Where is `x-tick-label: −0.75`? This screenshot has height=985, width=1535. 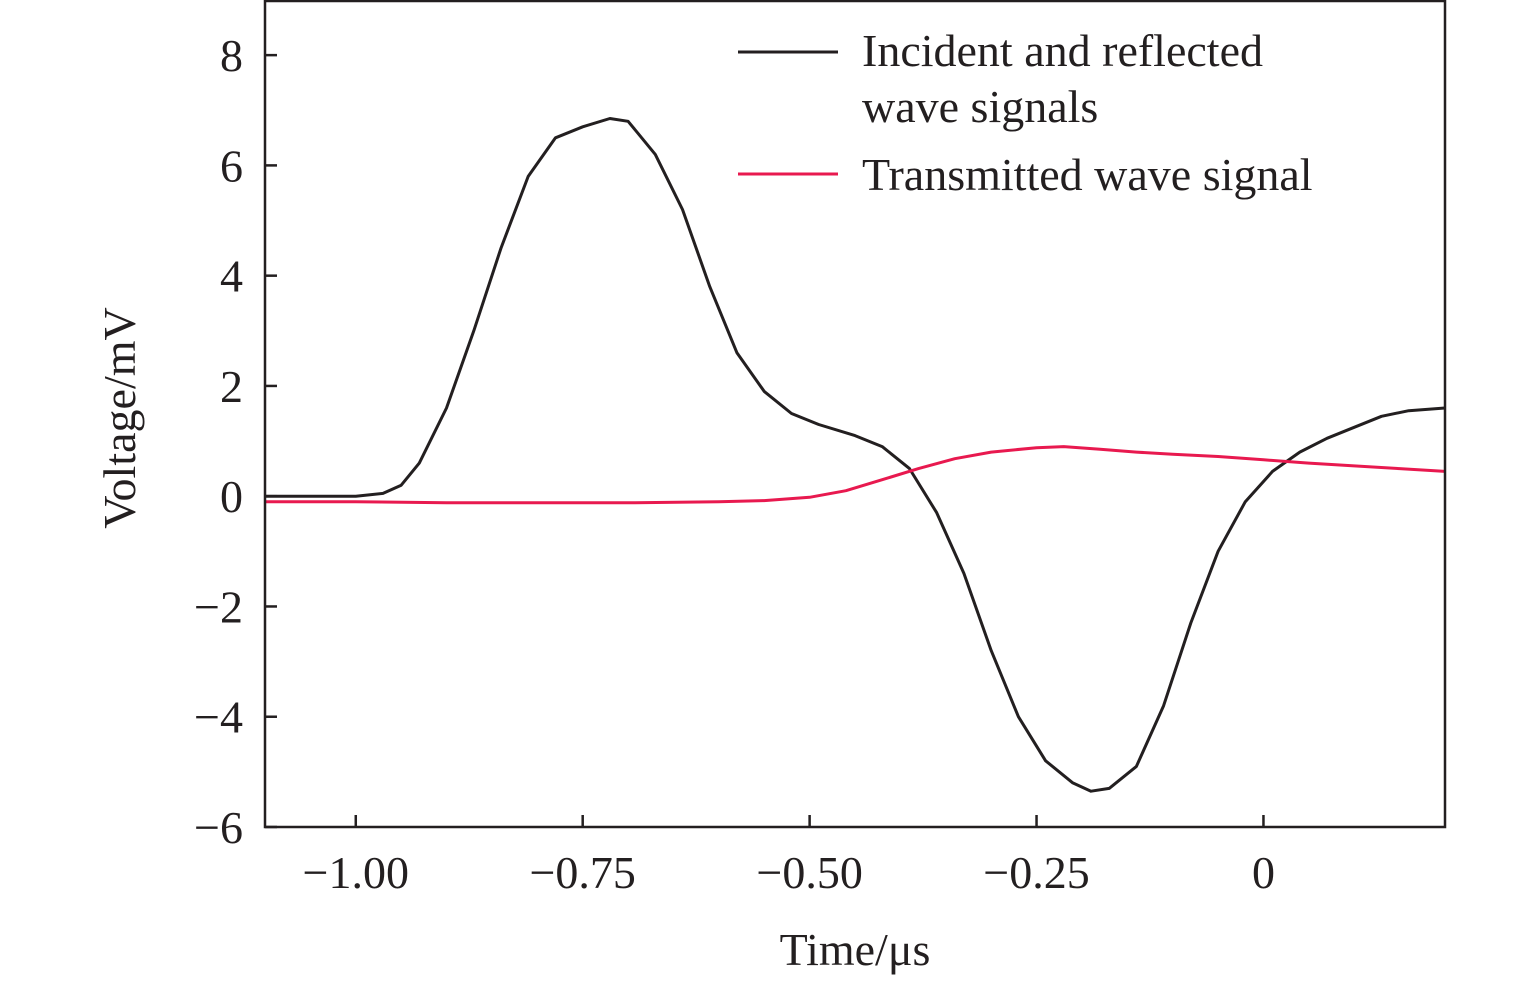
x-tick-label: −0.75 is located at coordinates (582, 872).